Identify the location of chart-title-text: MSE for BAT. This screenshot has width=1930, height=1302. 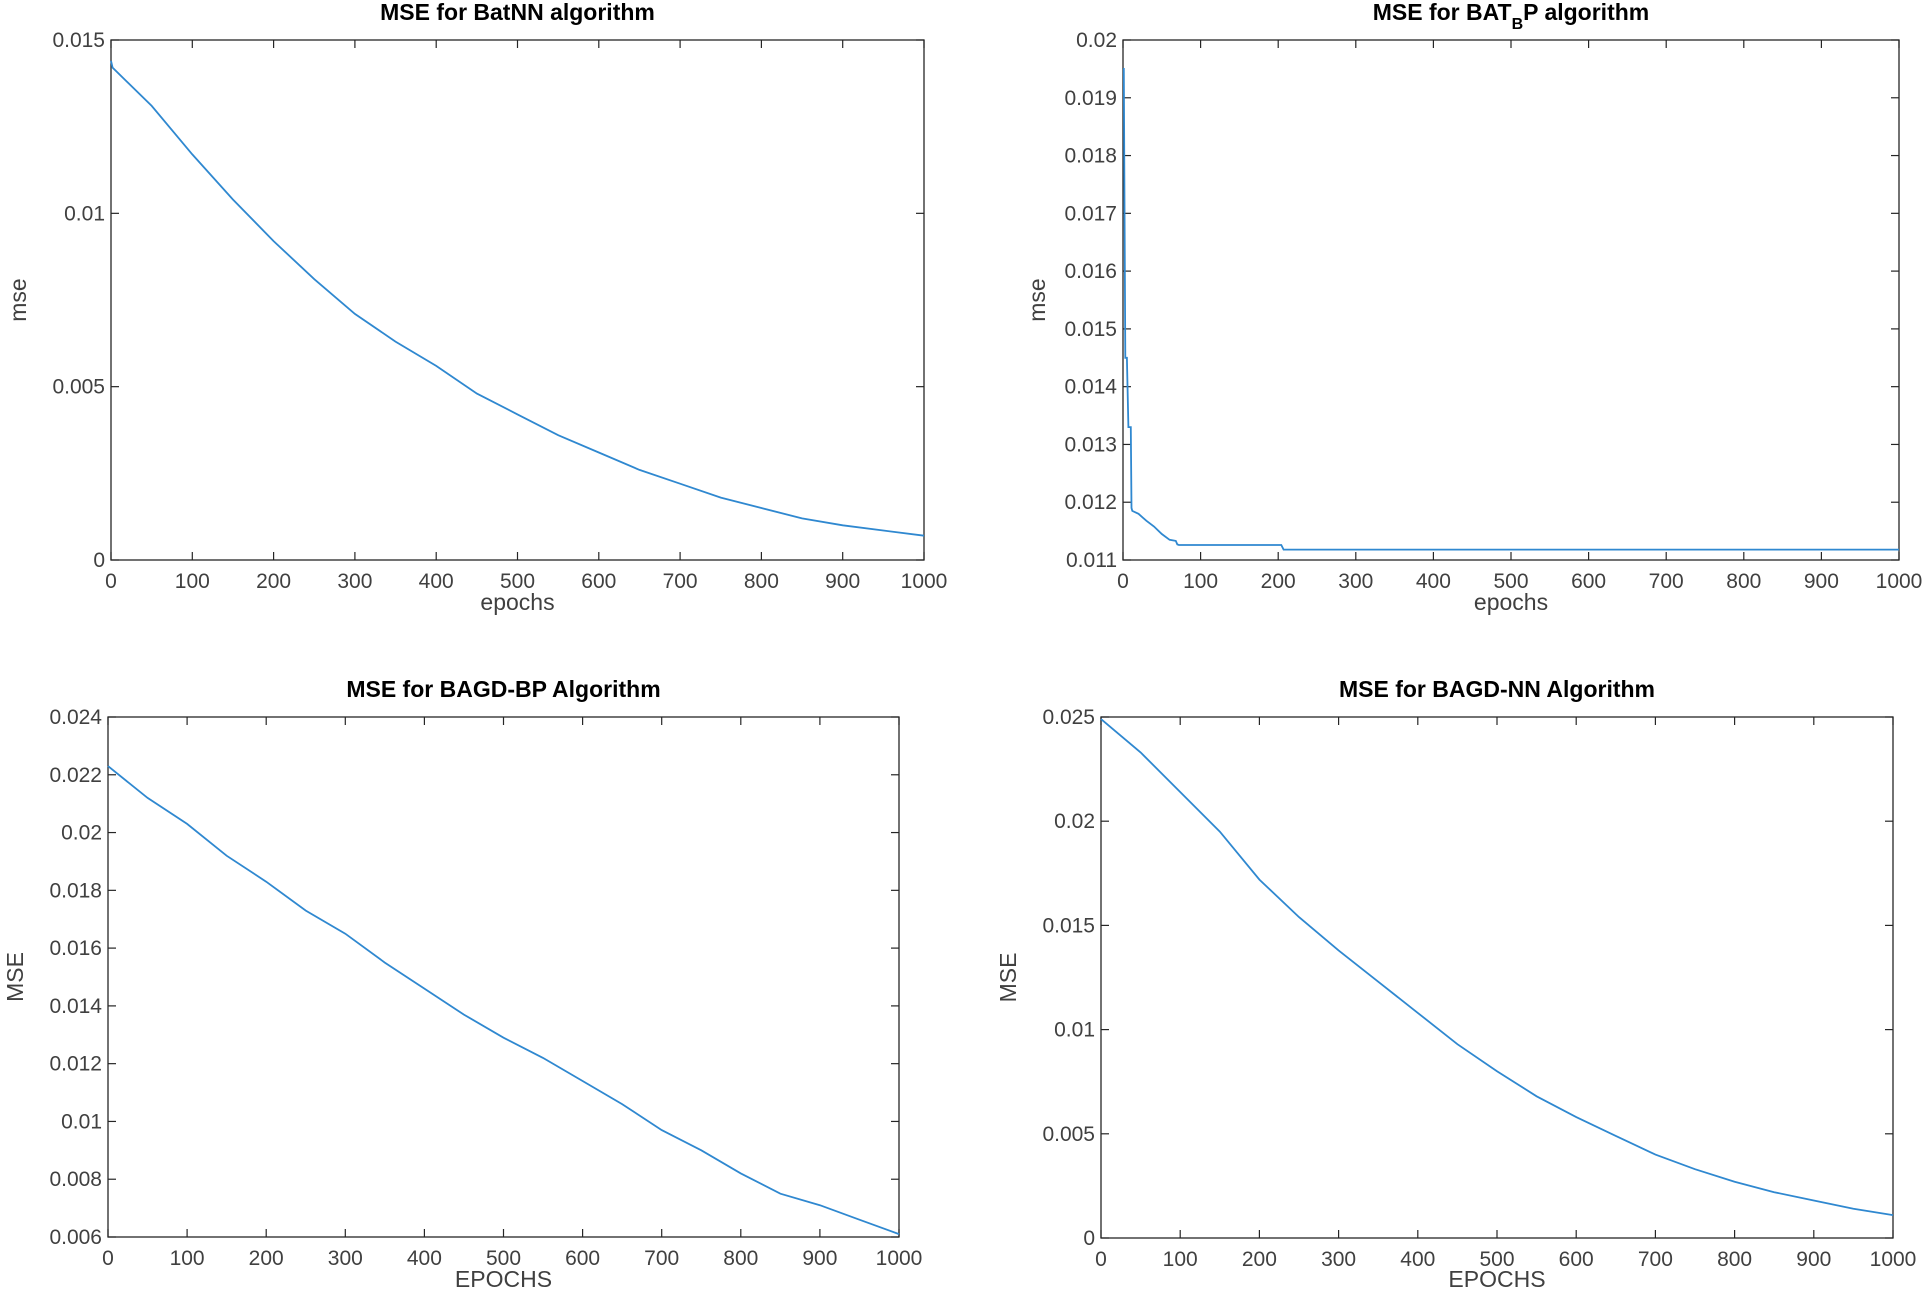
(1442, 12).